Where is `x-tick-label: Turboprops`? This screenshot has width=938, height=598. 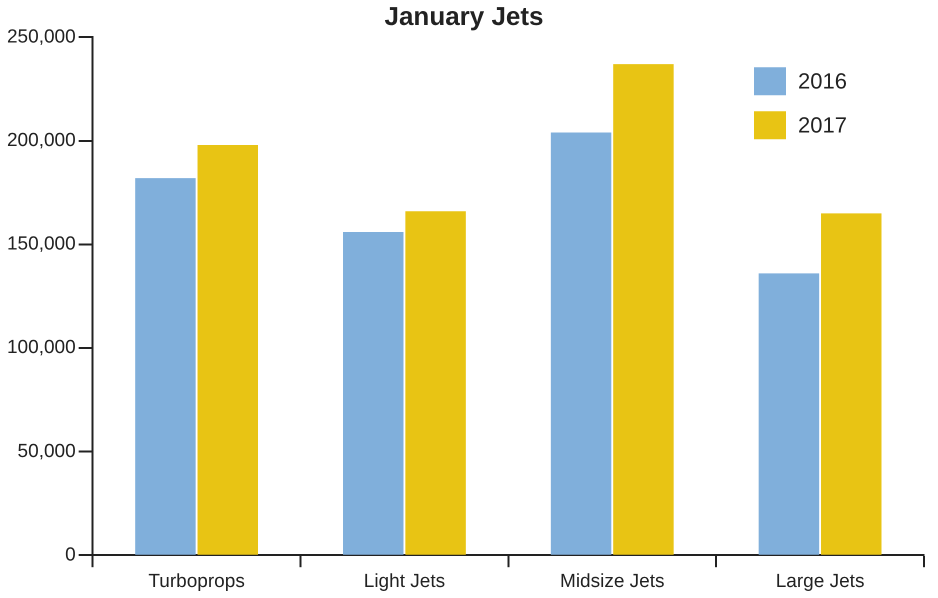
x-tick-label: Turboprops is located at coordinates (196, 581).